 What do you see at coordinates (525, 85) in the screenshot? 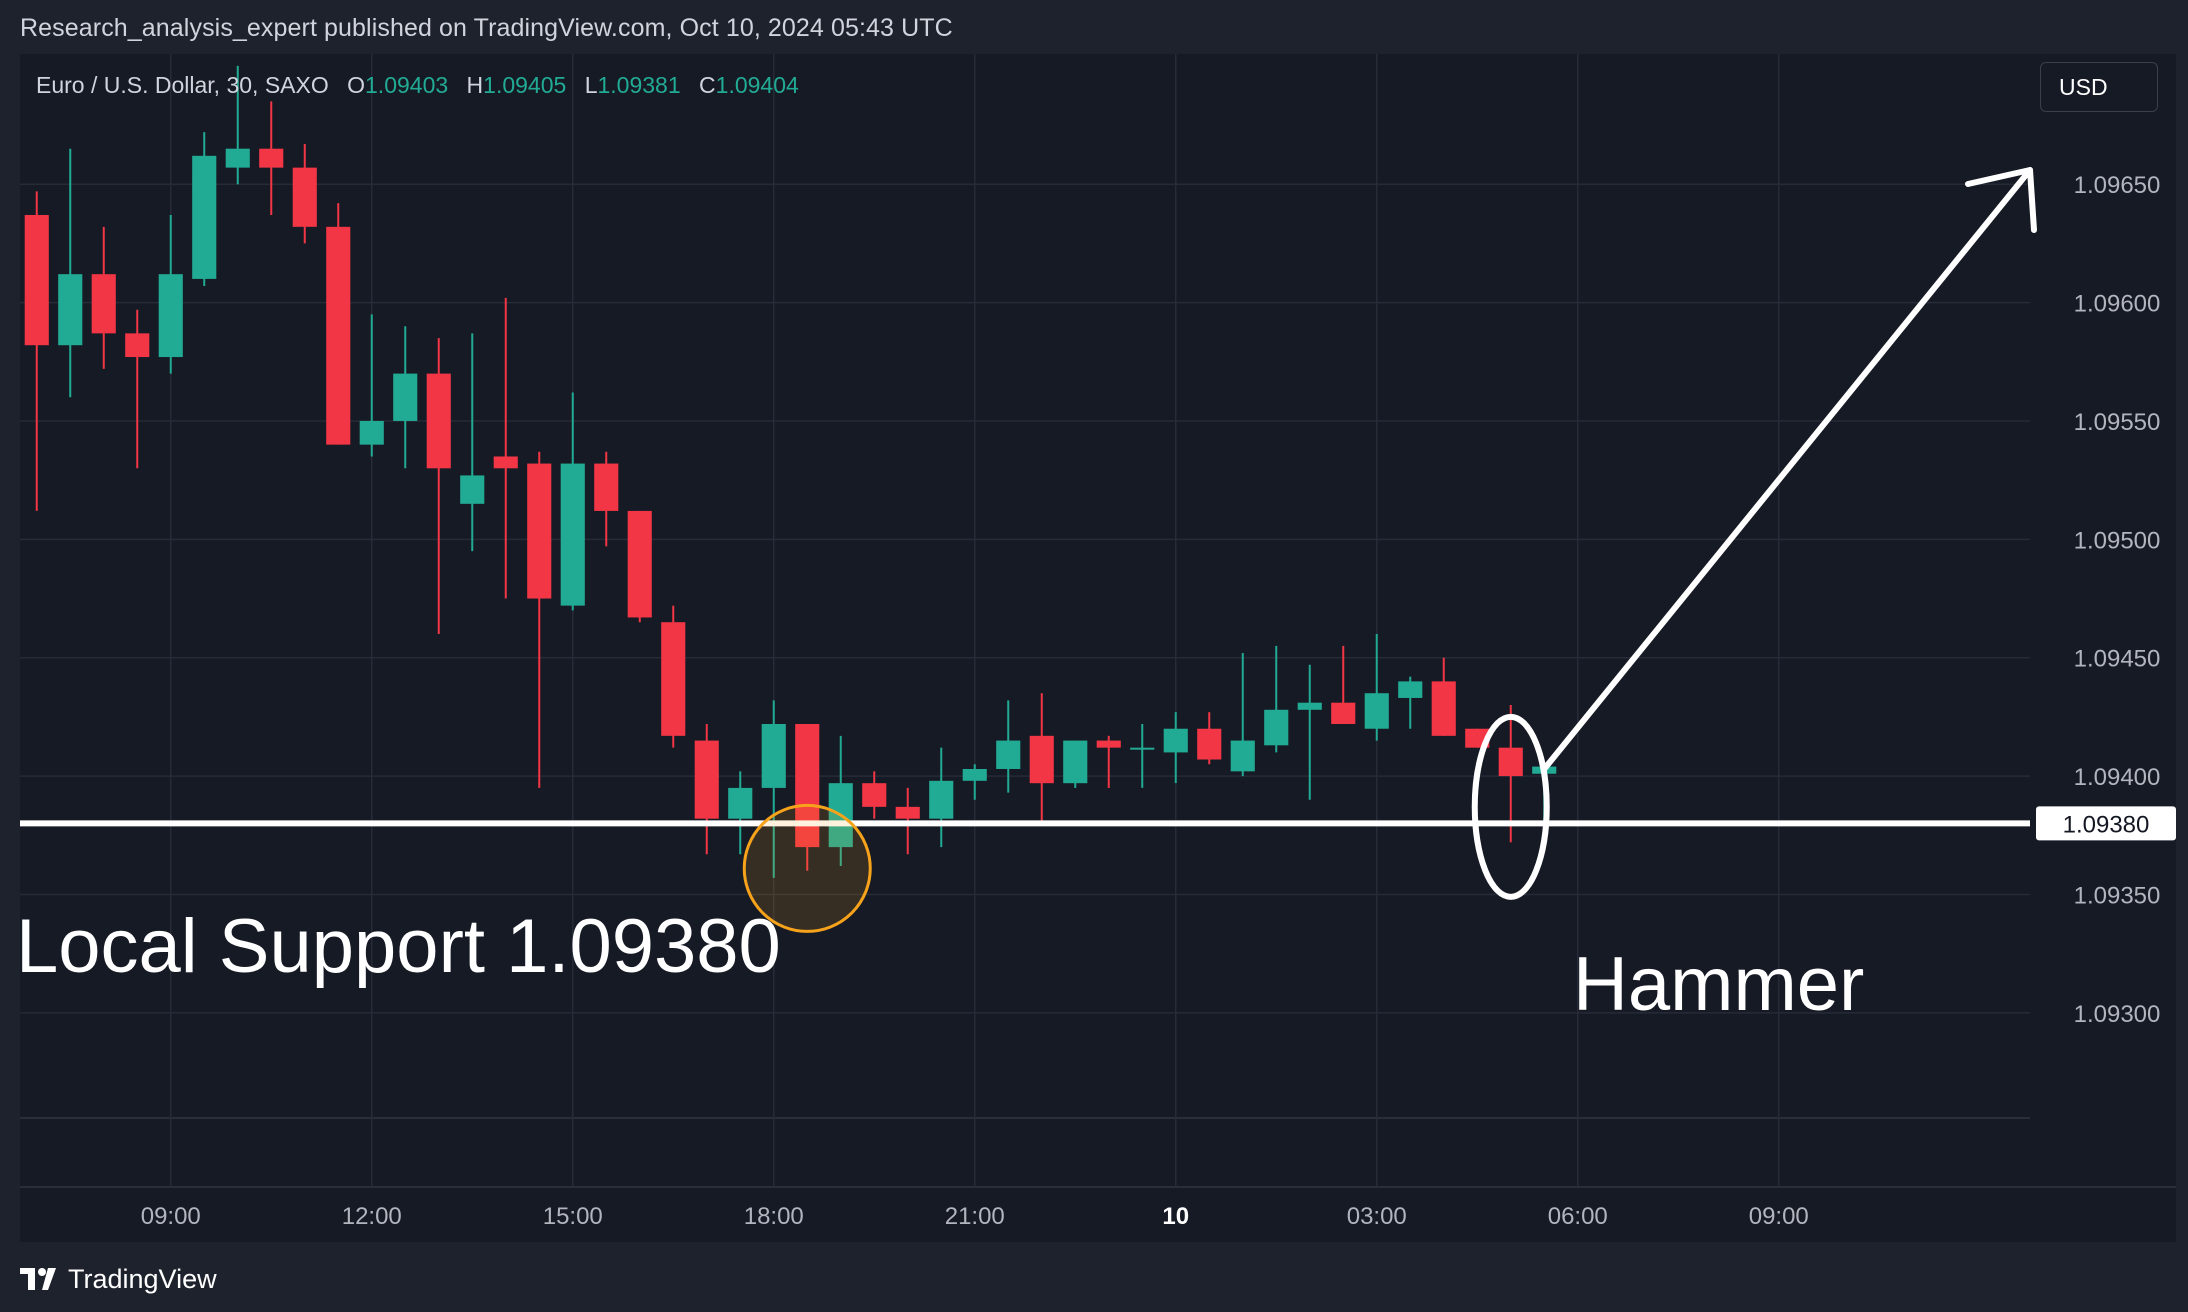
I see `legend-high-value: 1.09405` at bounding box center [525, 85].